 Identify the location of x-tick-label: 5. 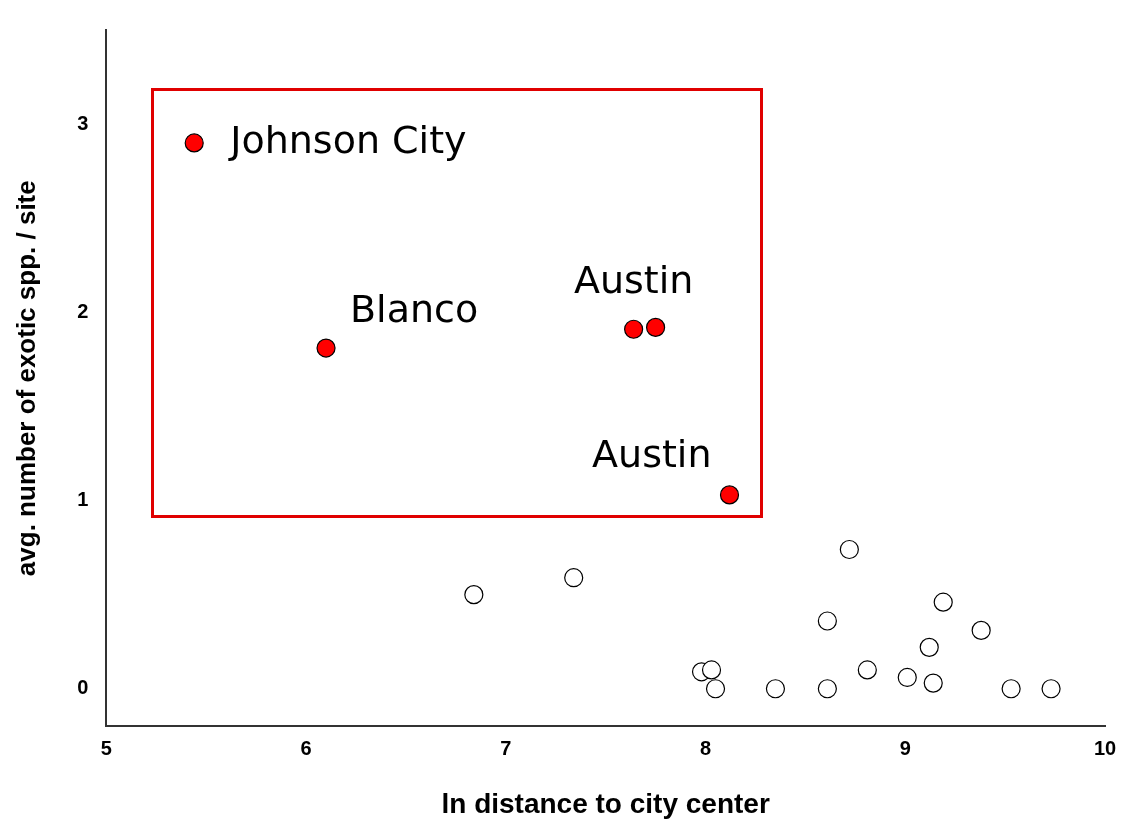
(106, 747).